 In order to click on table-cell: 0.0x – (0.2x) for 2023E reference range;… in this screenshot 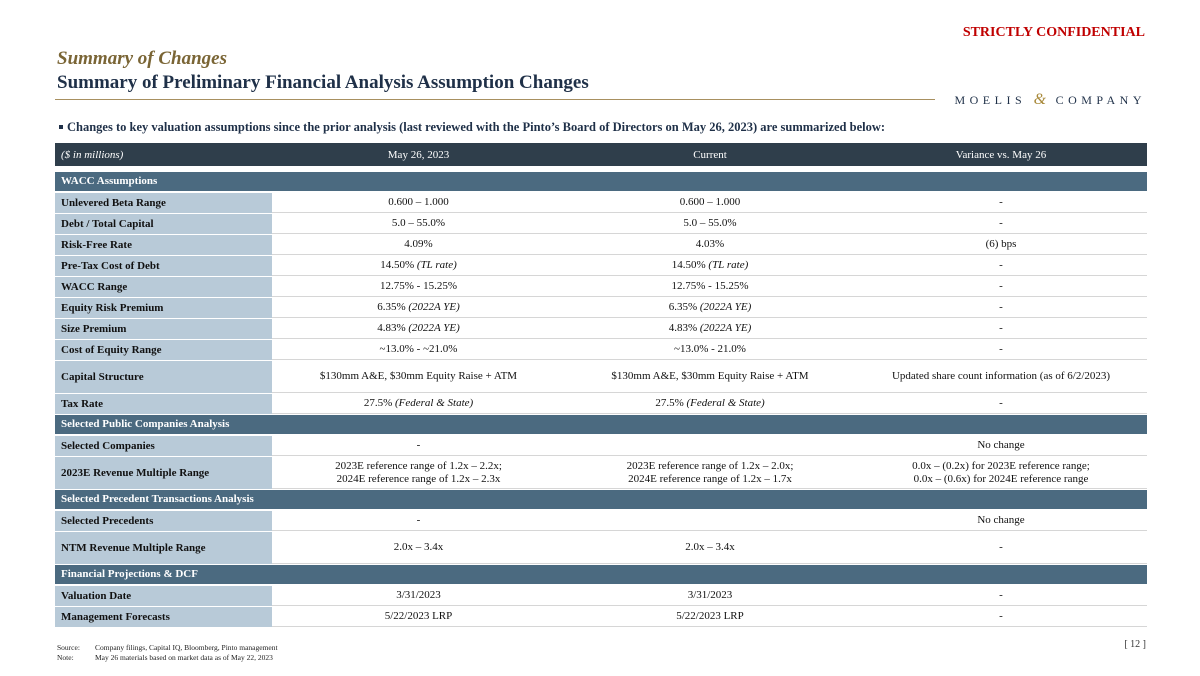, I will do `click(1001, 473)`.